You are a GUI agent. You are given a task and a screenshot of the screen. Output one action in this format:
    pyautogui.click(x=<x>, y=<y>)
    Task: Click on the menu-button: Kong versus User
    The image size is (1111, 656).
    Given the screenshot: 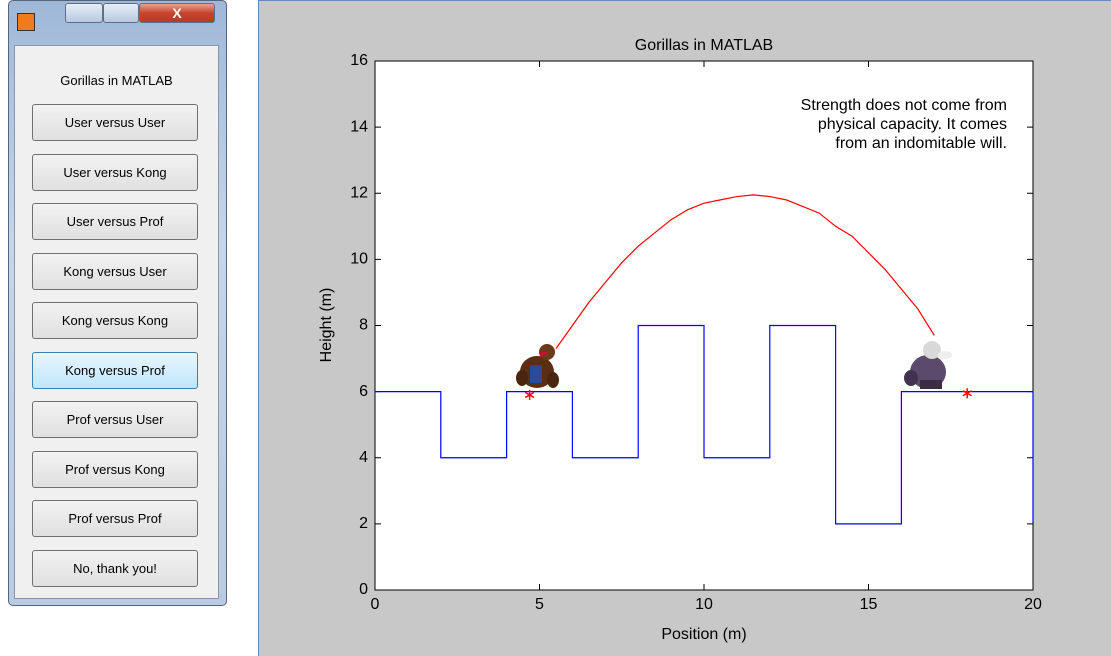 What is the action you would take?
    pyautogui.click(x=115, y=271)
    